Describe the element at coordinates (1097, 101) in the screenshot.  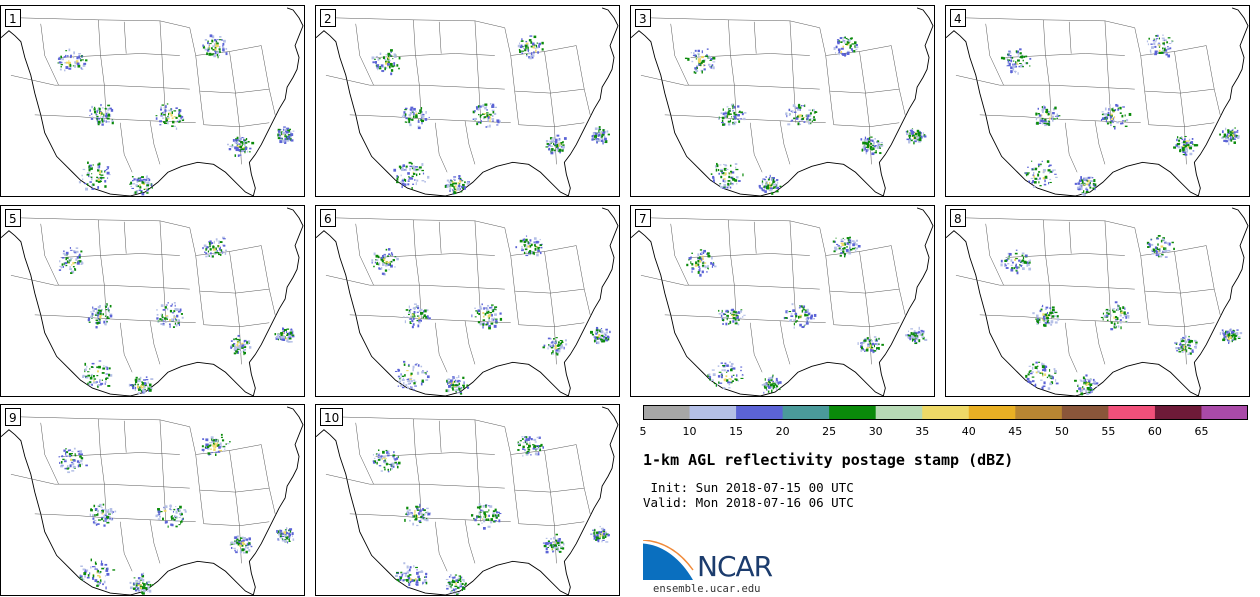
I see `ensemble-member-panel-4: 4` at that location.